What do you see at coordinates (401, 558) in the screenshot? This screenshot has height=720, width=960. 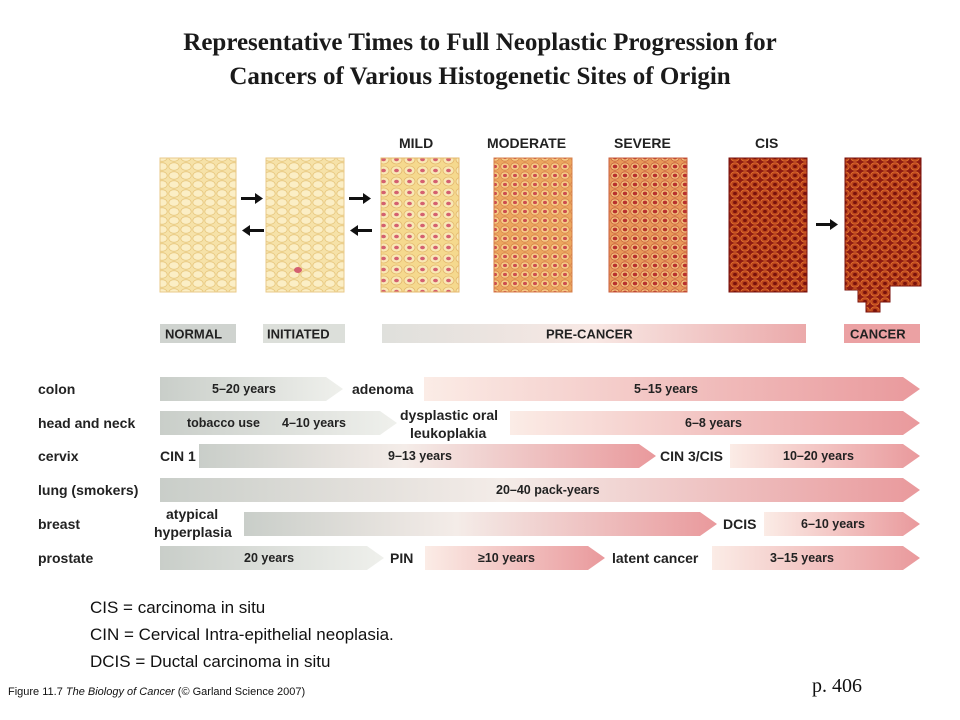 I see `prostate-stage-pin: PIN` at bounding box center [401, 558].